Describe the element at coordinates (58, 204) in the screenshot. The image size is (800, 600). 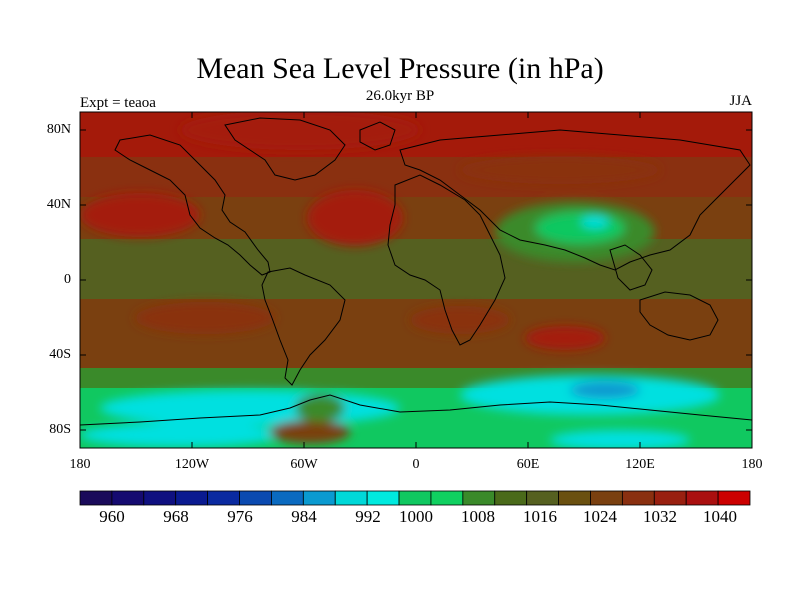
I see `lat-label-40n: 40N` at that location.